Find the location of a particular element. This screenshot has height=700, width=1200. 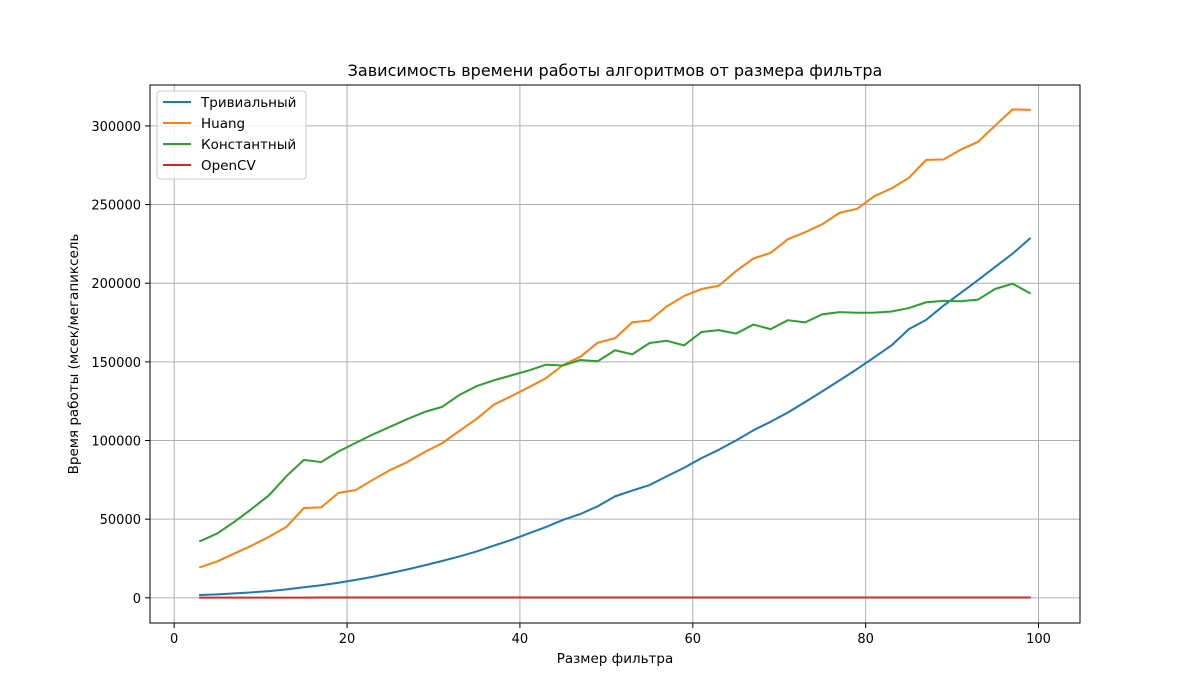

legend-label-huang: Huang is located at coordinates (223, 124).